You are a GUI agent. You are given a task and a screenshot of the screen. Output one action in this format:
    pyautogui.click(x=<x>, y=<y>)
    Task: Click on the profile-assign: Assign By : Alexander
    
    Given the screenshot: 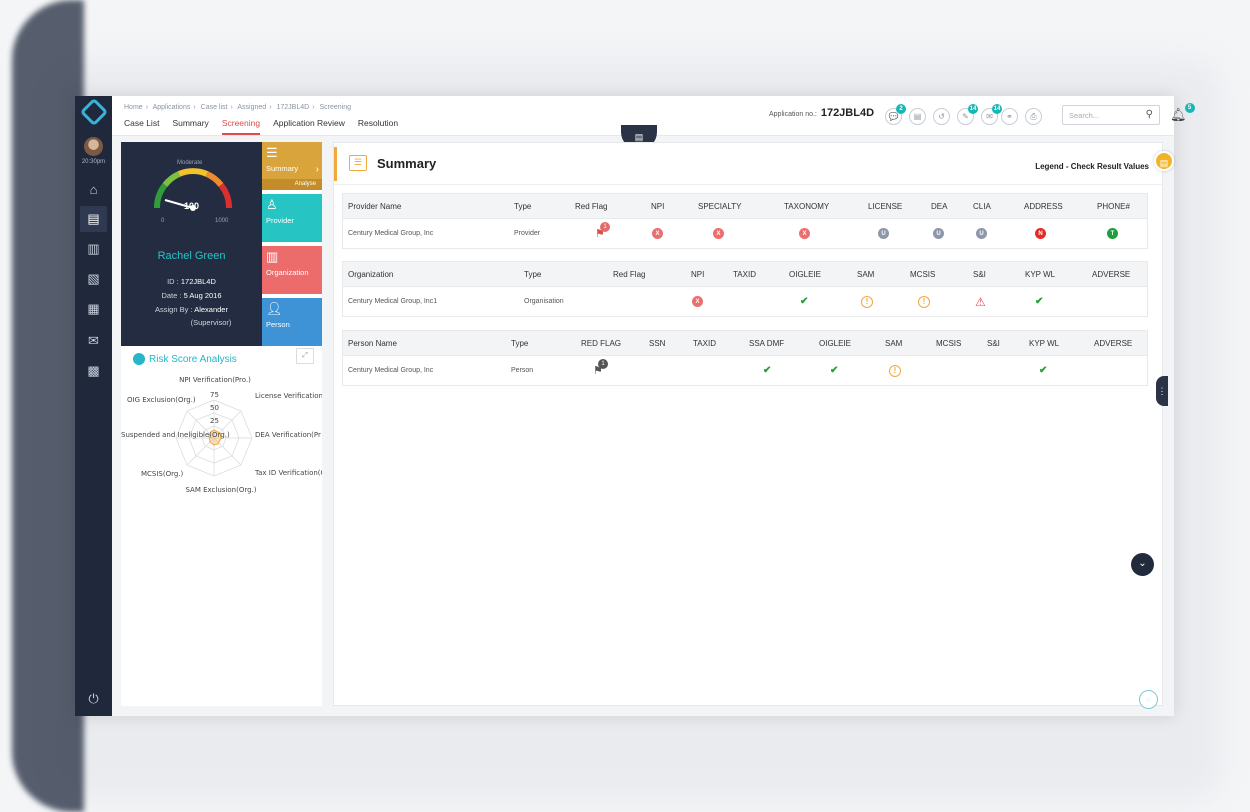 What is the action you would take?
    pyautogui.click(x=191, y=309)
    